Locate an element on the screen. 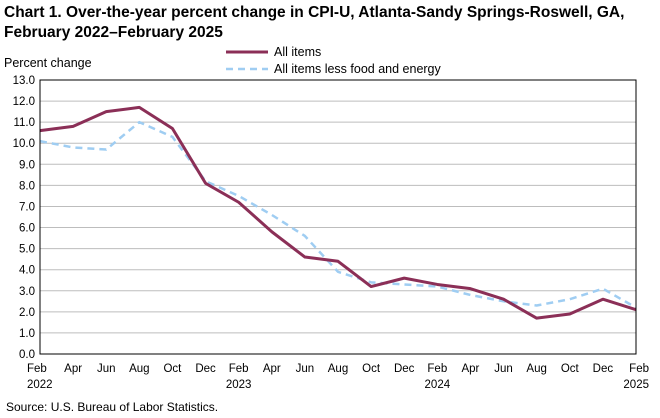 This screenshot has width=660, height=418. legend: All items All items less food and energy is located at coordinates (334, 60).